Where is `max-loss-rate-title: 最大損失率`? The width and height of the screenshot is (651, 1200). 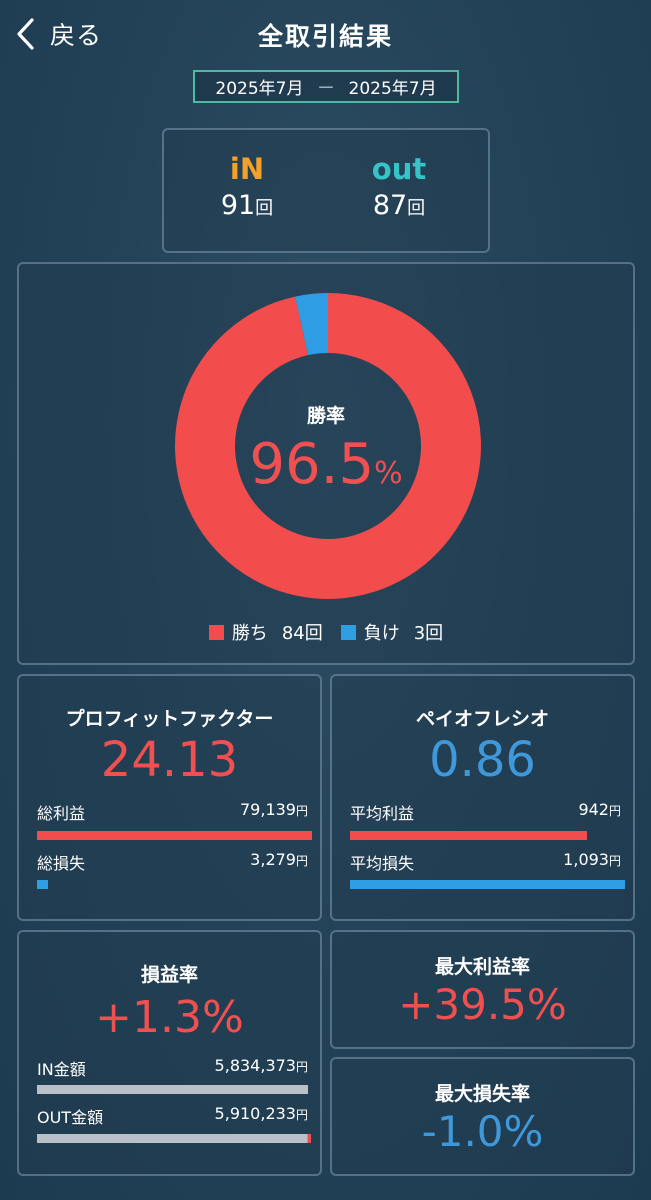
max-loss-rate-title: 最大損失率 is located at coordinates (482, 1094).